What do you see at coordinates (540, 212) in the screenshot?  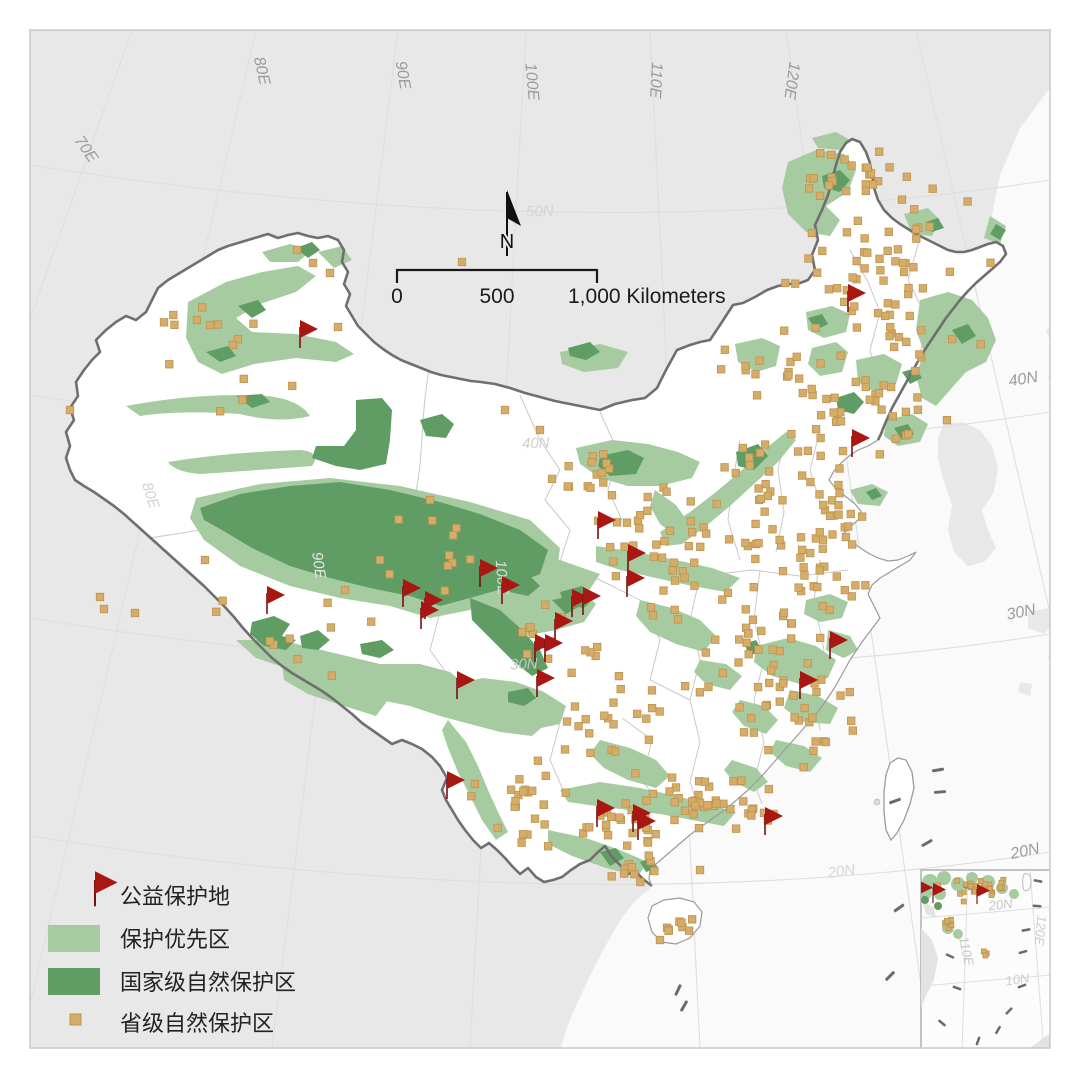 I see `graticule-label: 50N` at bounding box center [540, 212].